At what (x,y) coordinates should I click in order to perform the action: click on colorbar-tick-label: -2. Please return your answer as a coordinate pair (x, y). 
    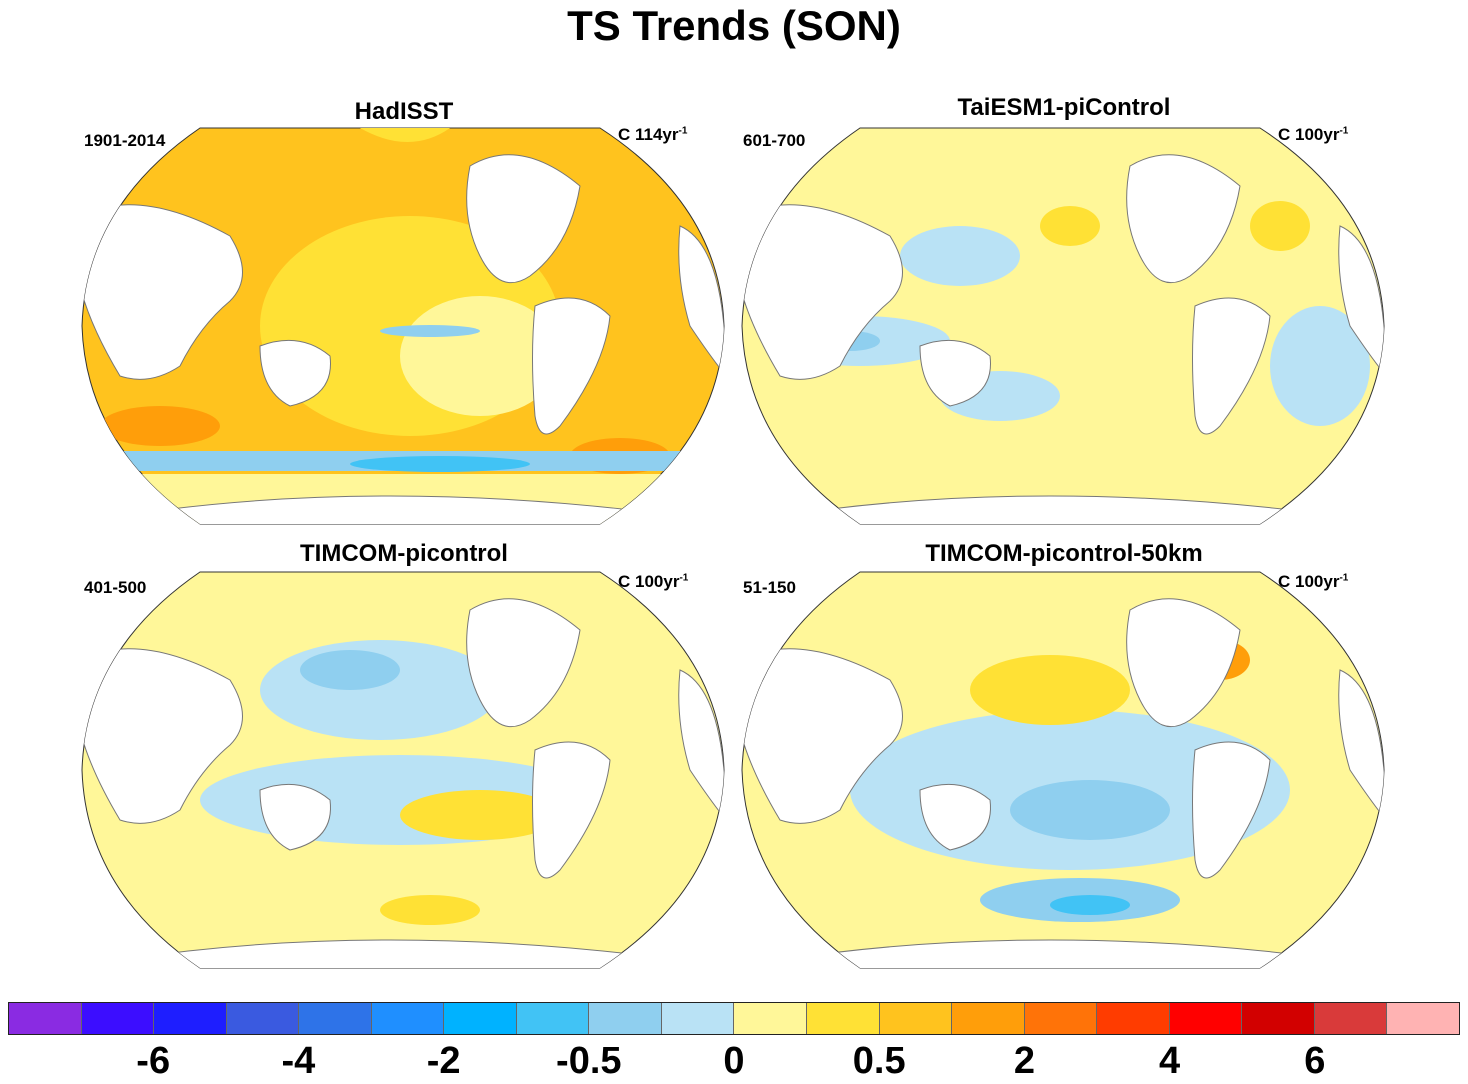
    Looking at the image, I should click on (443, 1061).